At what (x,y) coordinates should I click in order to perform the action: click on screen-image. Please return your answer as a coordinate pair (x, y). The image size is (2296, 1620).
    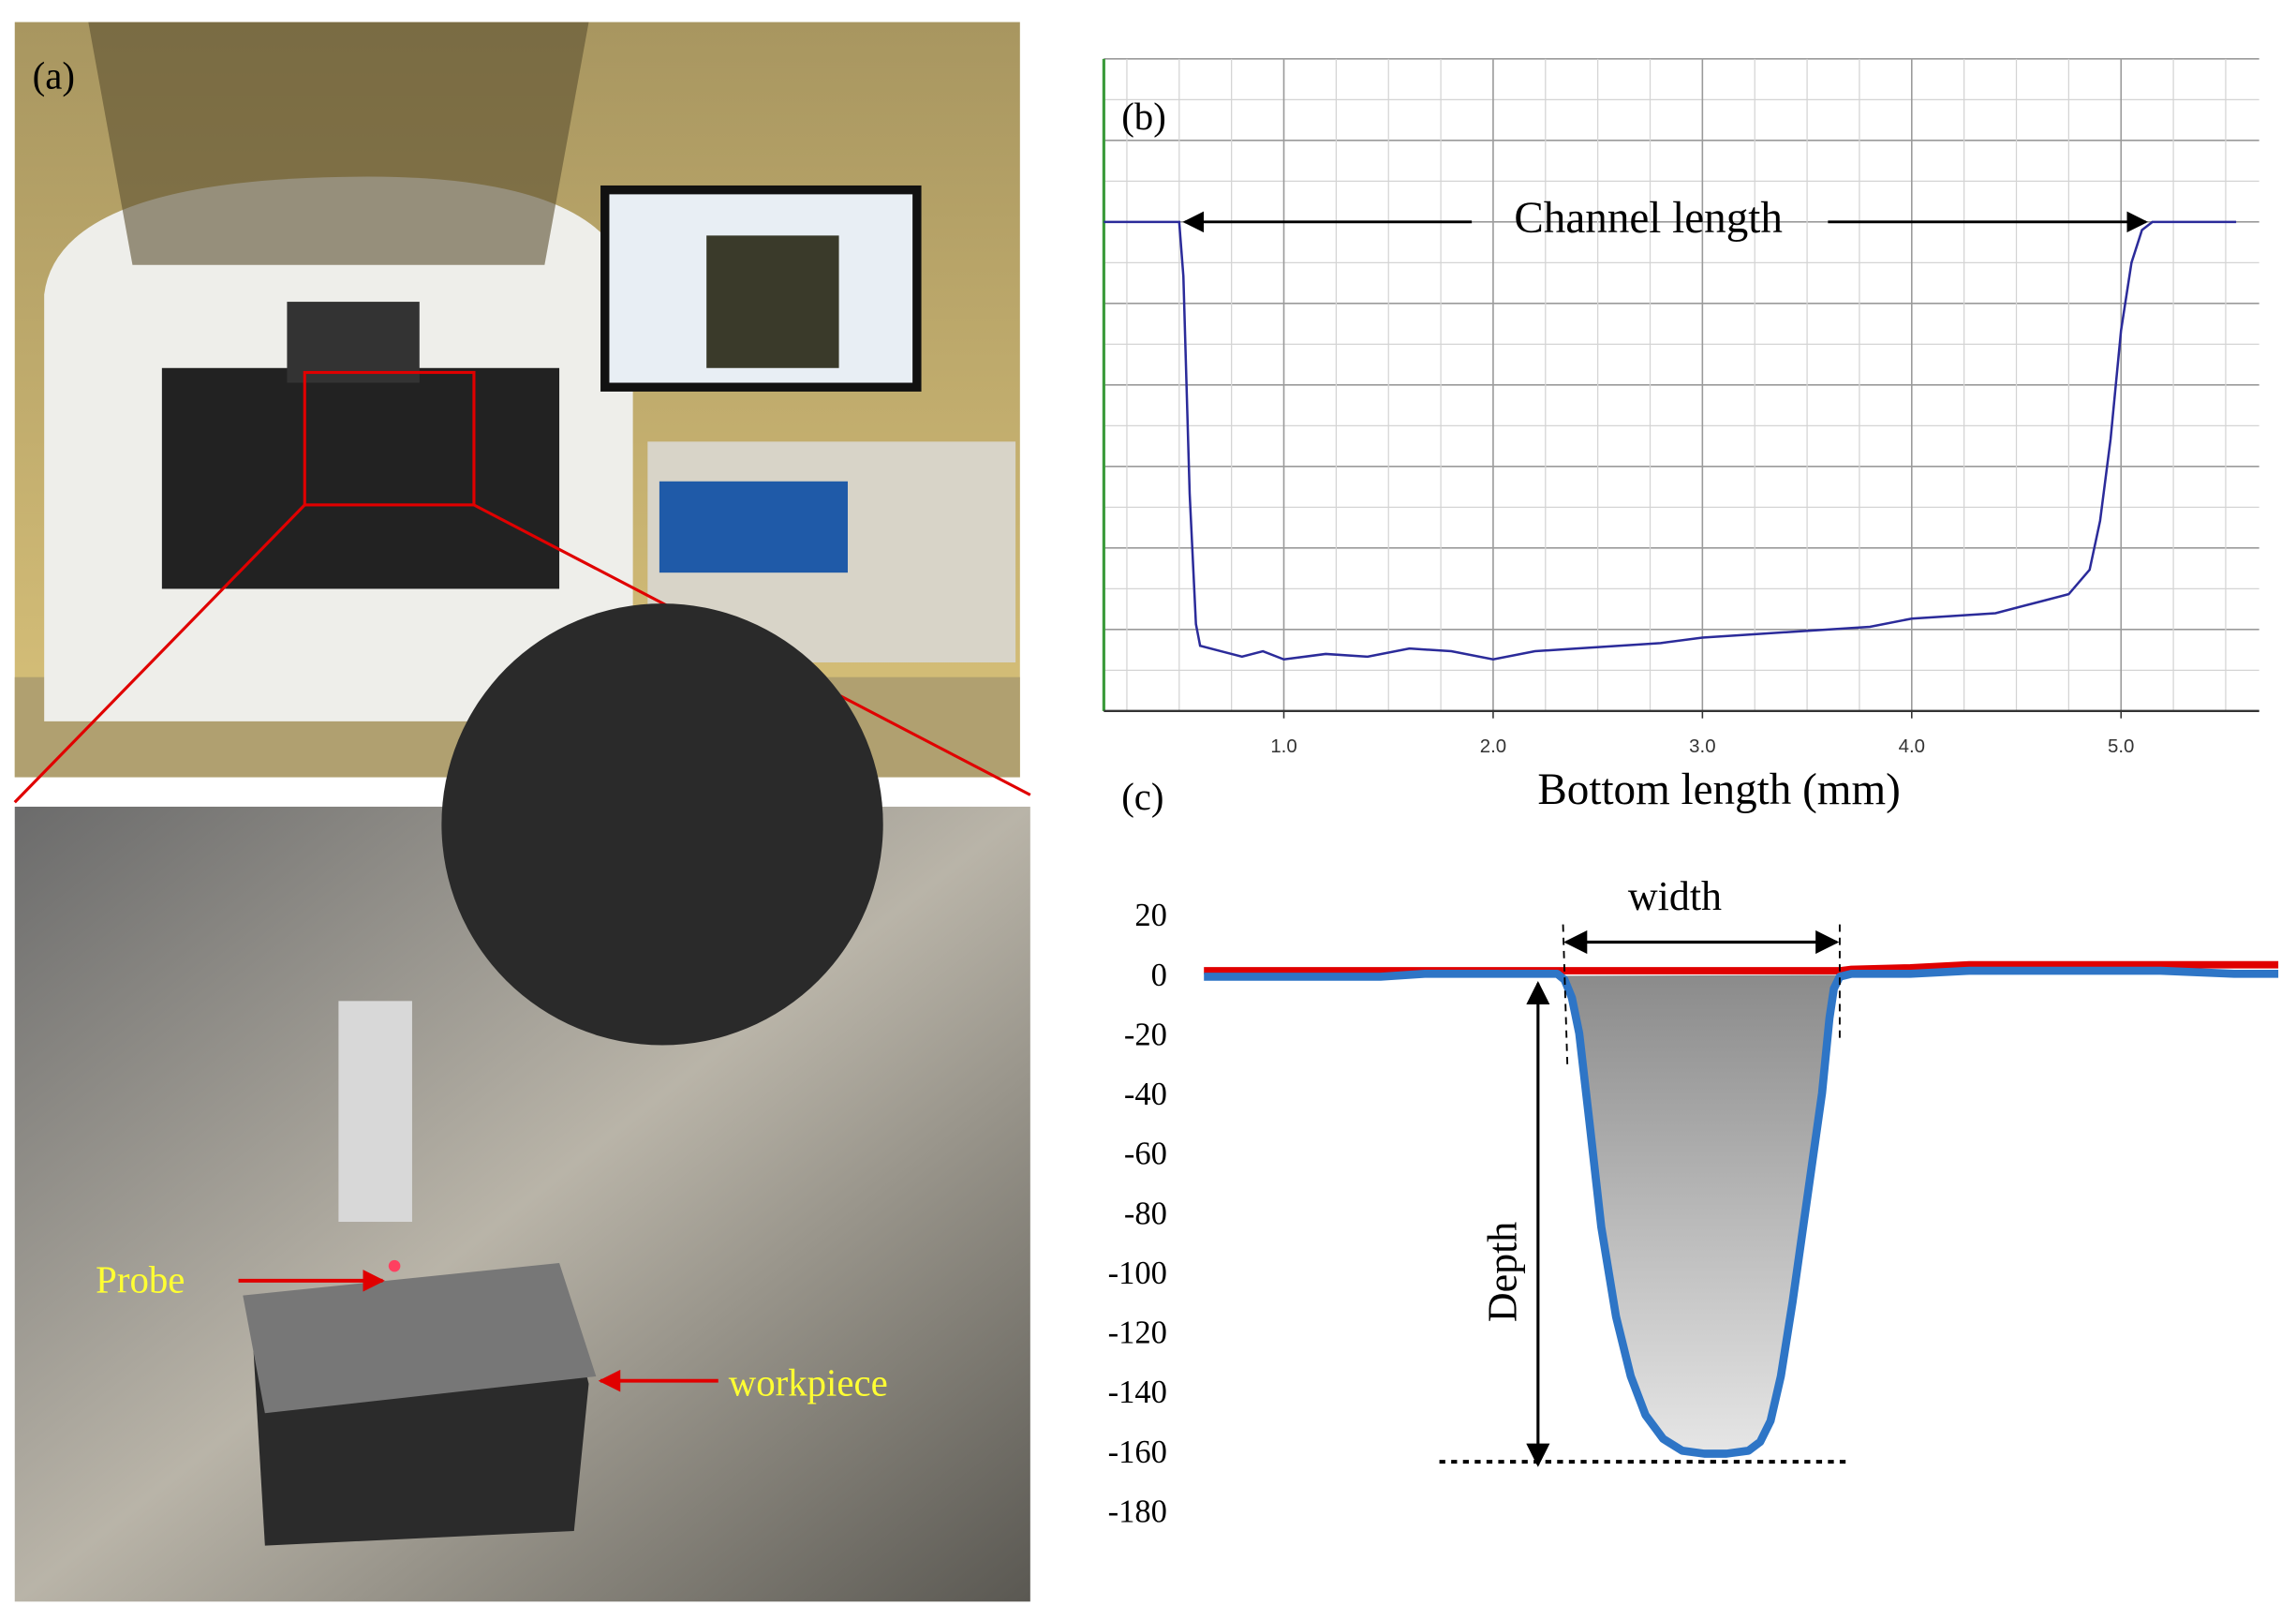
    Looking at the image, I should click on (772, 301).